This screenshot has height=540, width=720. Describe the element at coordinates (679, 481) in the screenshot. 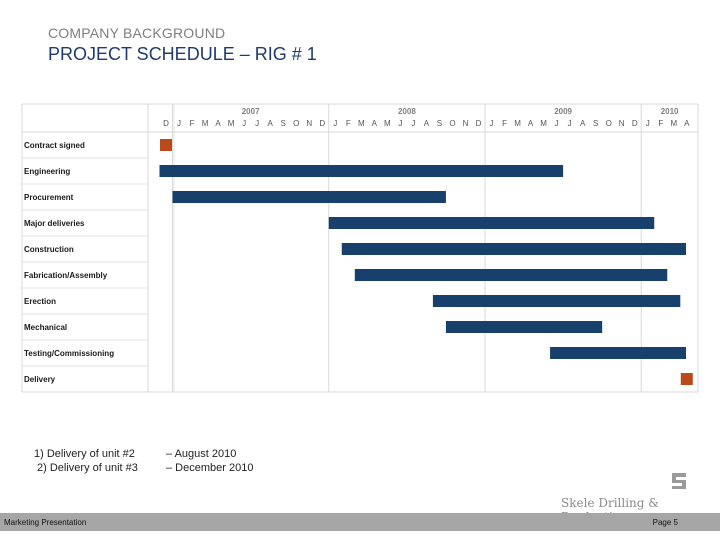

I see `company-logo-icon` at that location.